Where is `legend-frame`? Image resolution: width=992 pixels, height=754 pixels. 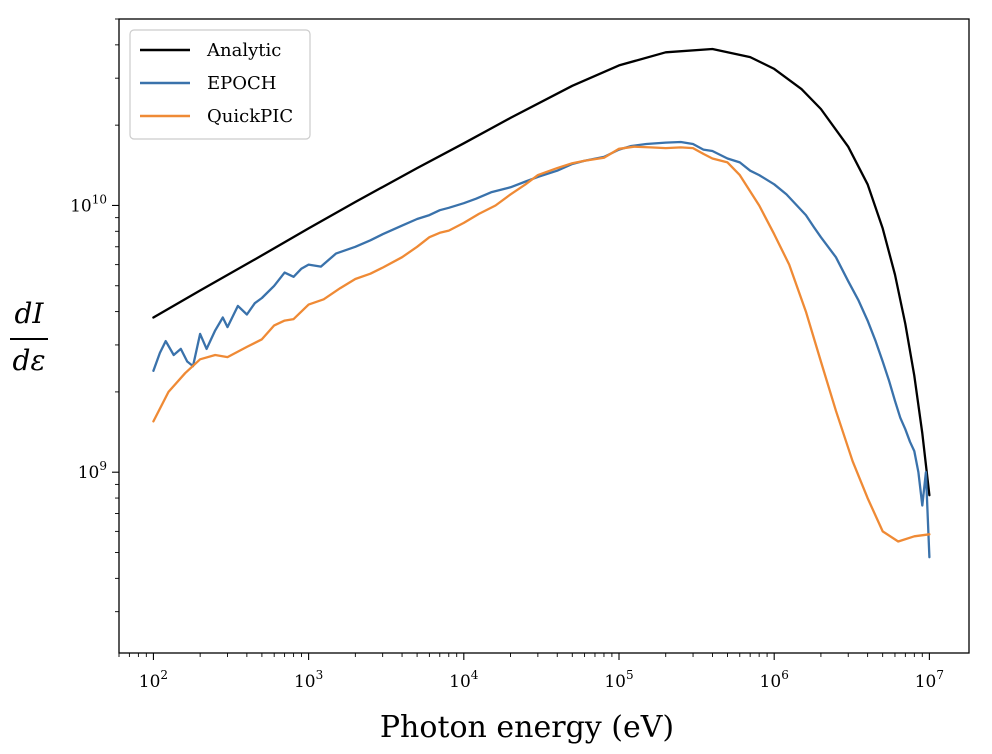 legend-frame is located at coordinates (220, 84).